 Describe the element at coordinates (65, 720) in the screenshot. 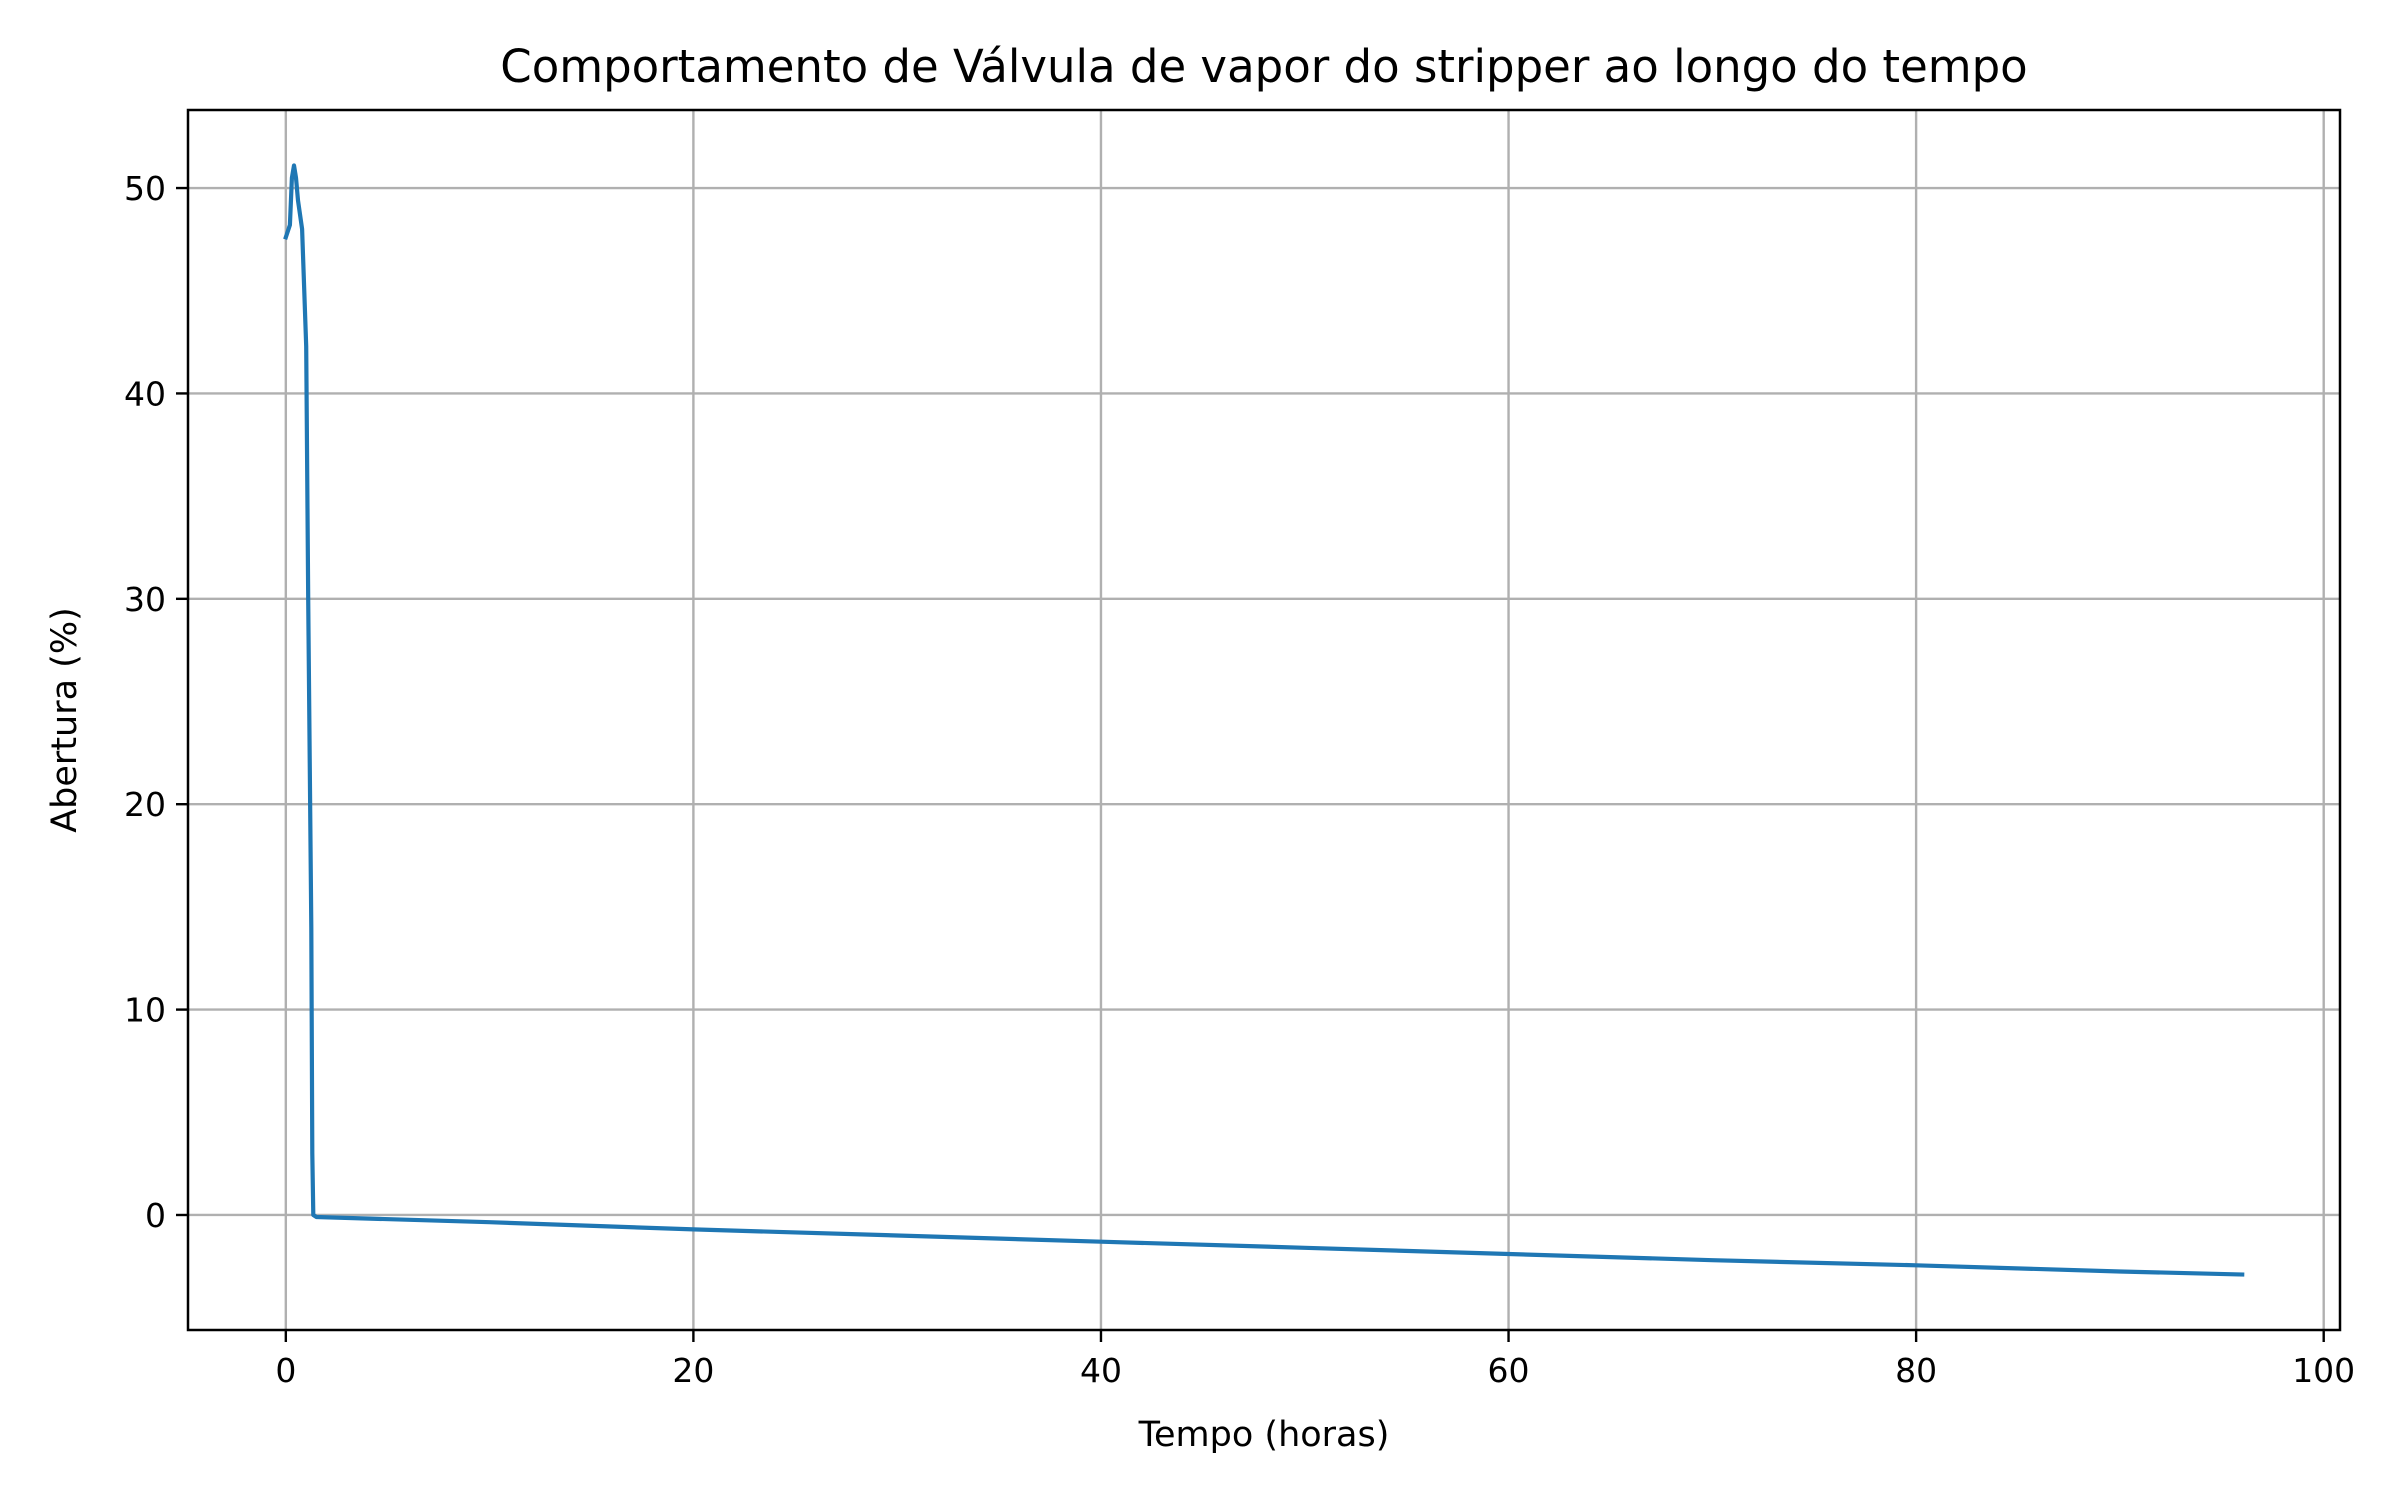

I see `y-axis-label: Abertura (%)` at that location.